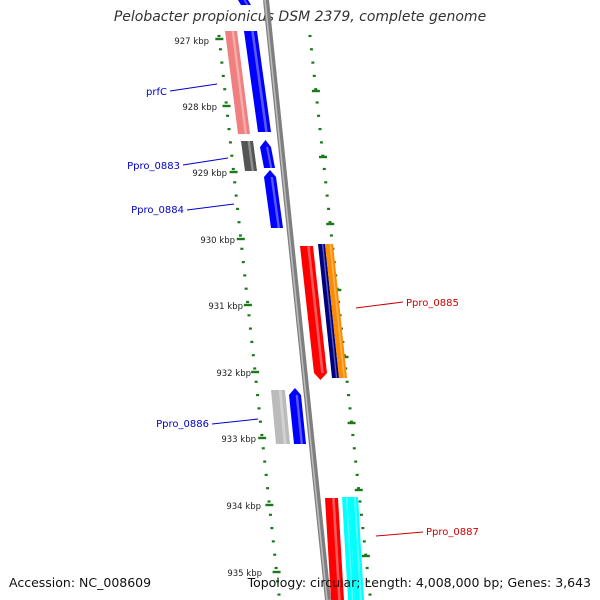 This screenshot has height=600, width=600. What do you see at coordinates (315, 309) in the screenshot?
I see `gene-bar-ppro-0885-red-shine` at bounding box center [315, 309].